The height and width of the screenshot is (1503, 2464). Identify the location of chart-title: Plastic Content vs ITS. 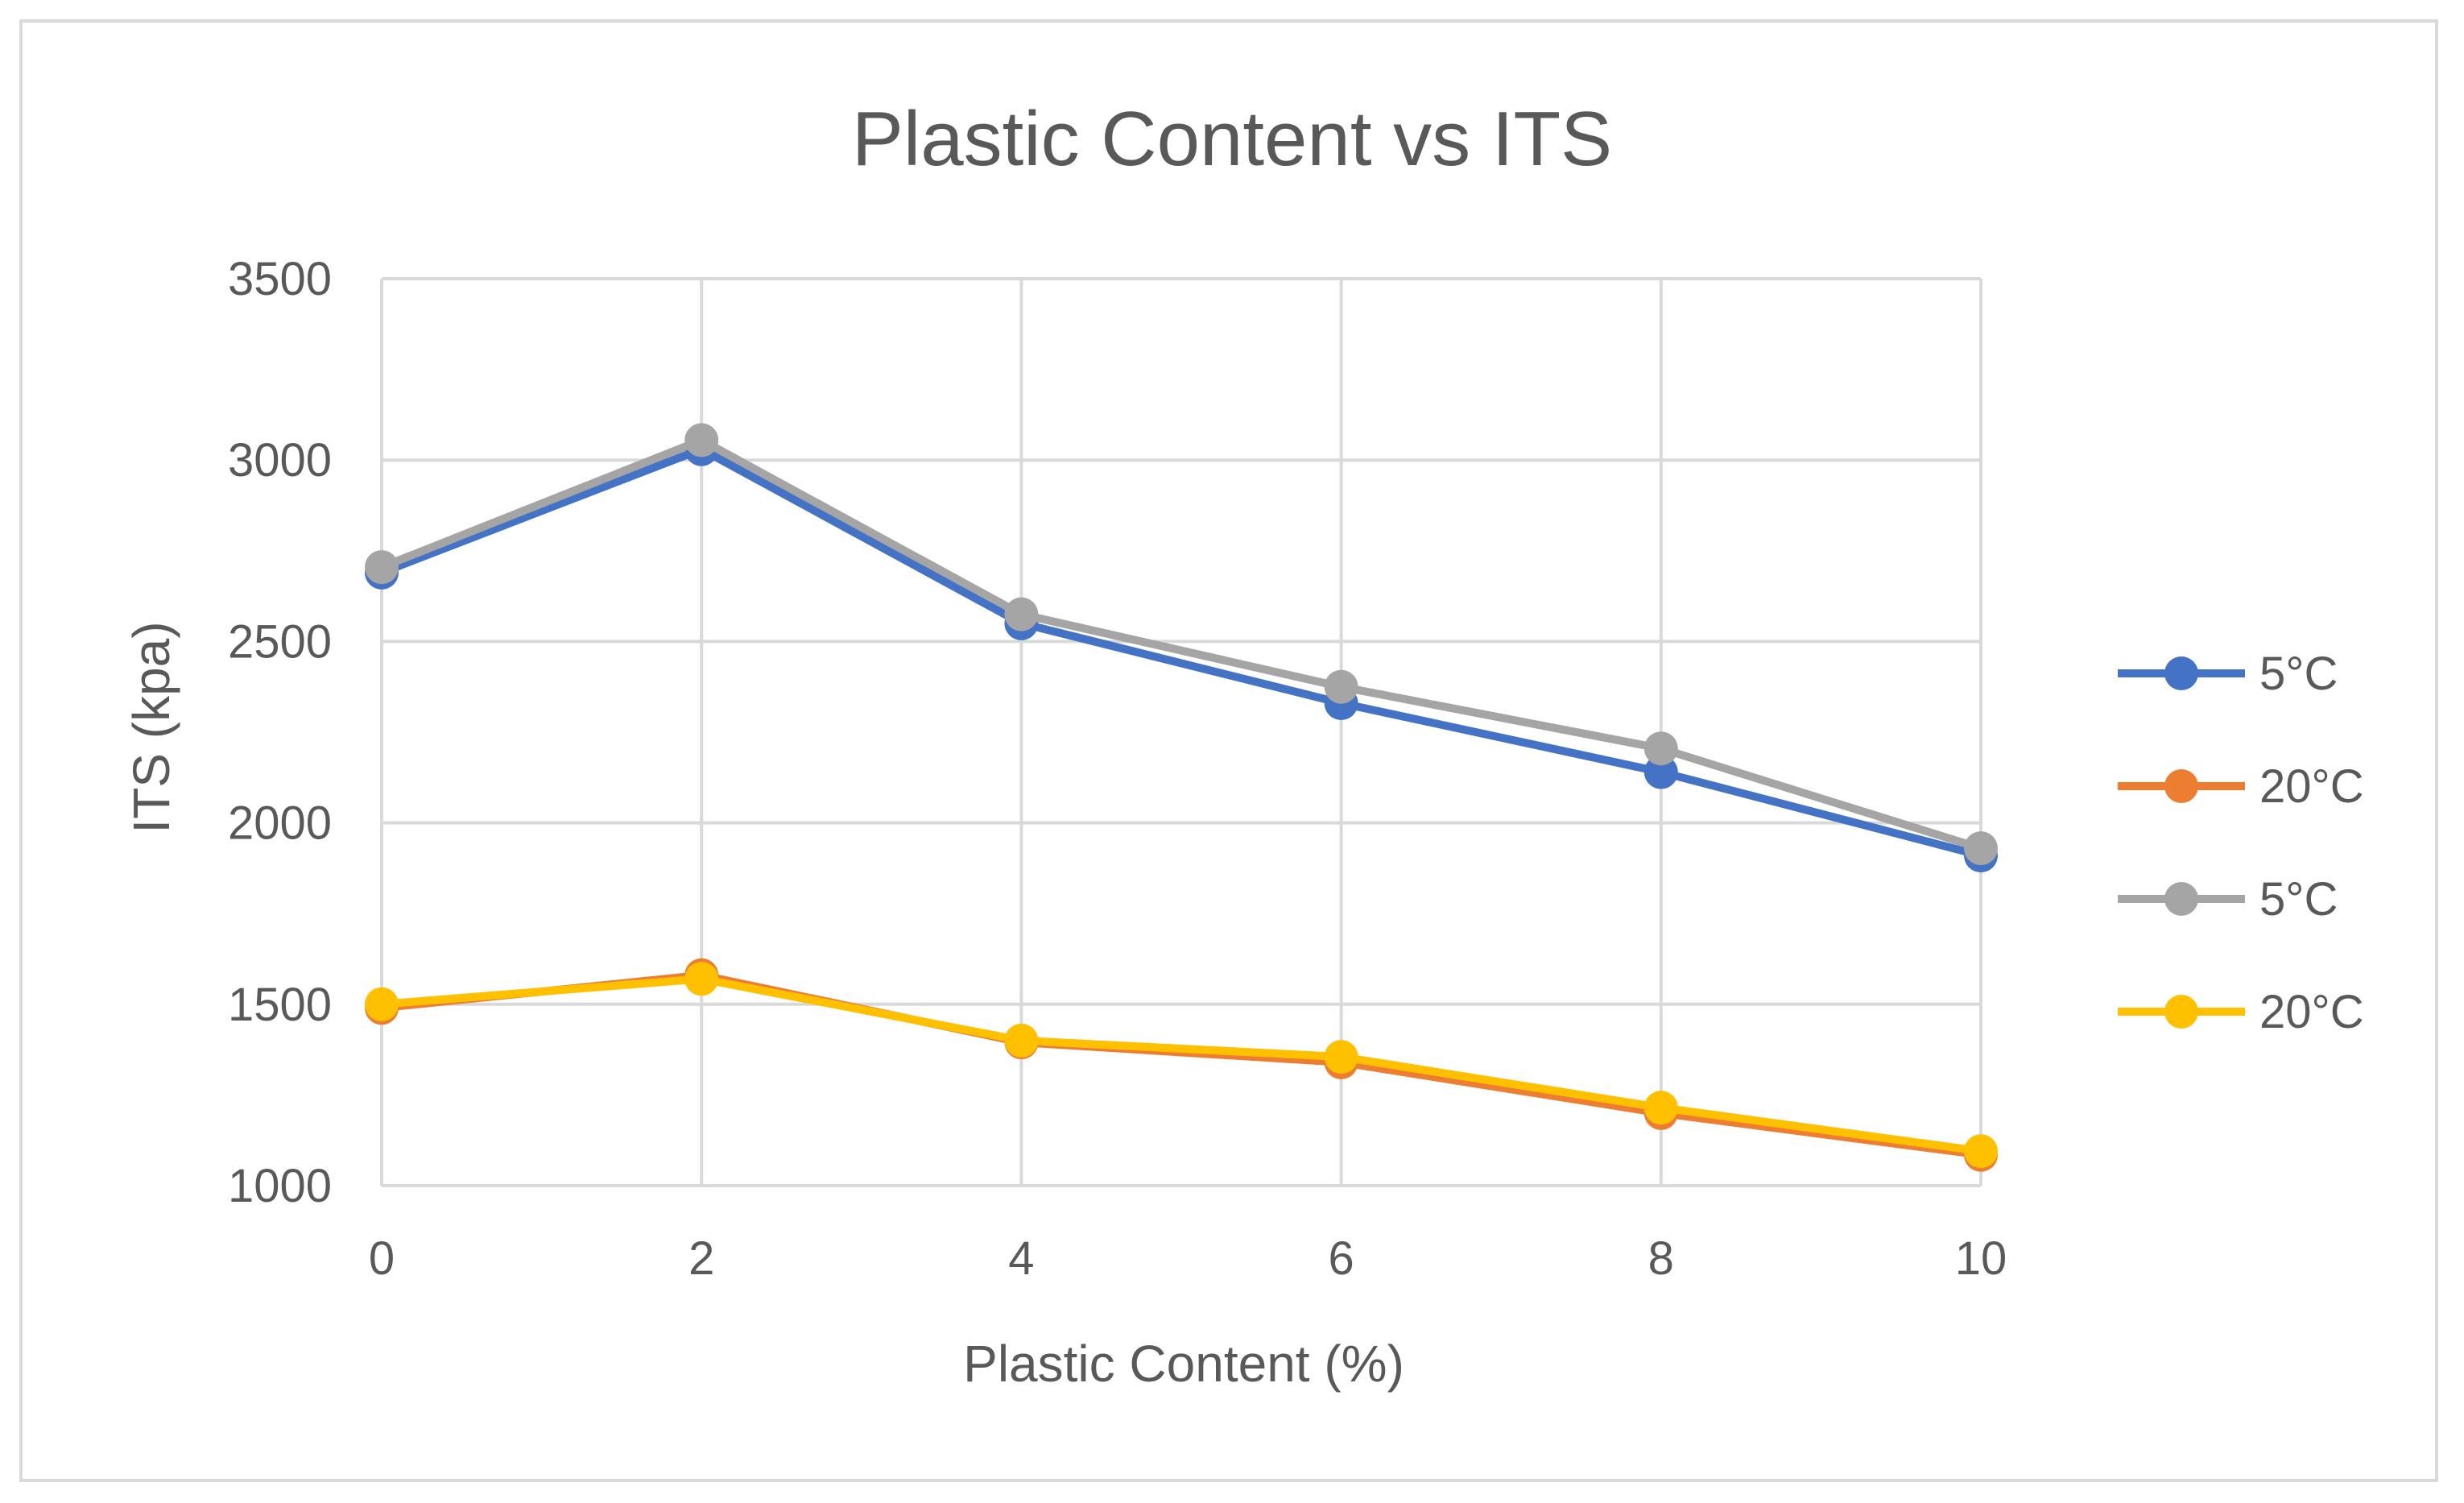
(1232, 139).